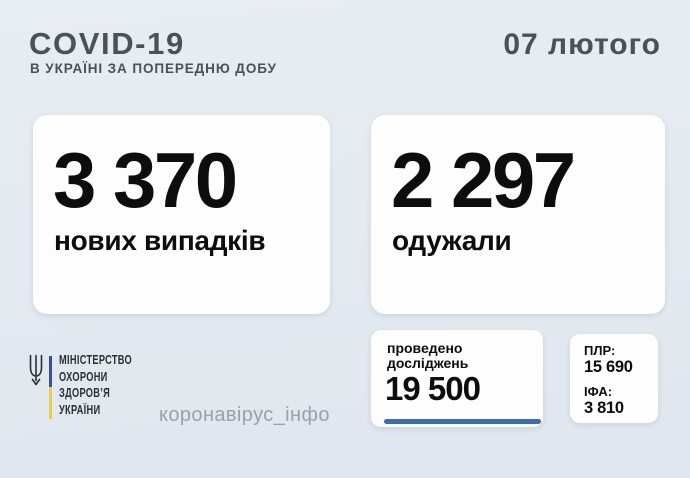 Image resolution: width=690 pixels, height=478 pixels. What do you see at coordinates (95, 385) in the screenshot?
I see `ministry-name: МІНІСТЕРСТВО ОХОРОНИ ЗДОРОВ’Я УКРАЇНИ` at bounding box center [95, 385].